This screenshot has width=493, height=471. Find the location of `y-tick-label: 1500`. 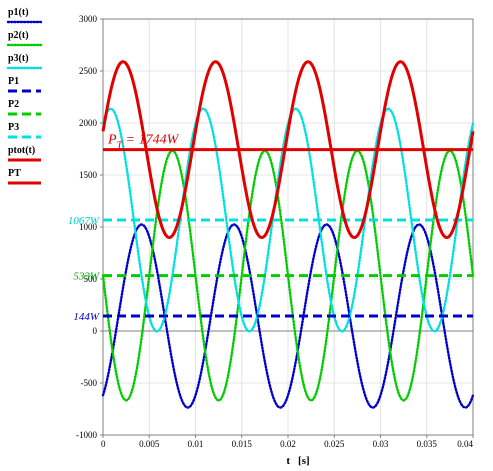

y-tick-label: 1500 is located at coordinates (88, 175).